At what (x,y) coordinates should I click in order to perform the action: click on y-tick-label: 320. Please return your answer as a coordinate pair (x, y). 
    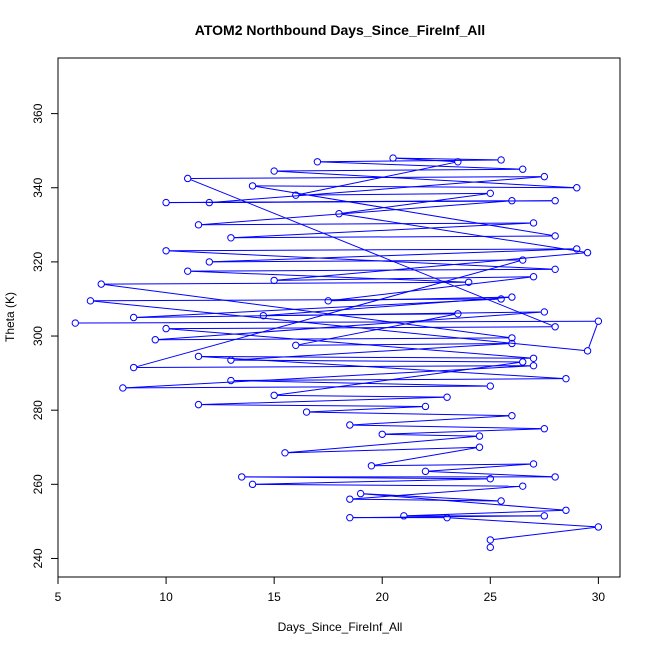
    Looking at the image, I should click on (38, 262).